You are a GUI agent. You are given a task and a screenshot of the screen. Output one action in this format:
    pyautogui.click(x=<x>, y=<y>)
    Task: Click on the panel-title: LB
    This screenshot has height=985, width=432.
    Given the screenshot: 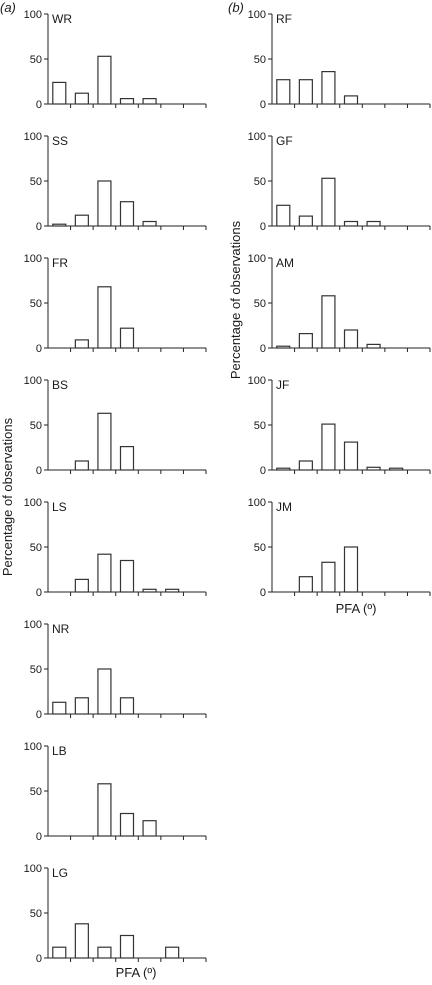 What is the action you would take?
    pyautogui.click(x=59, y=751)
    